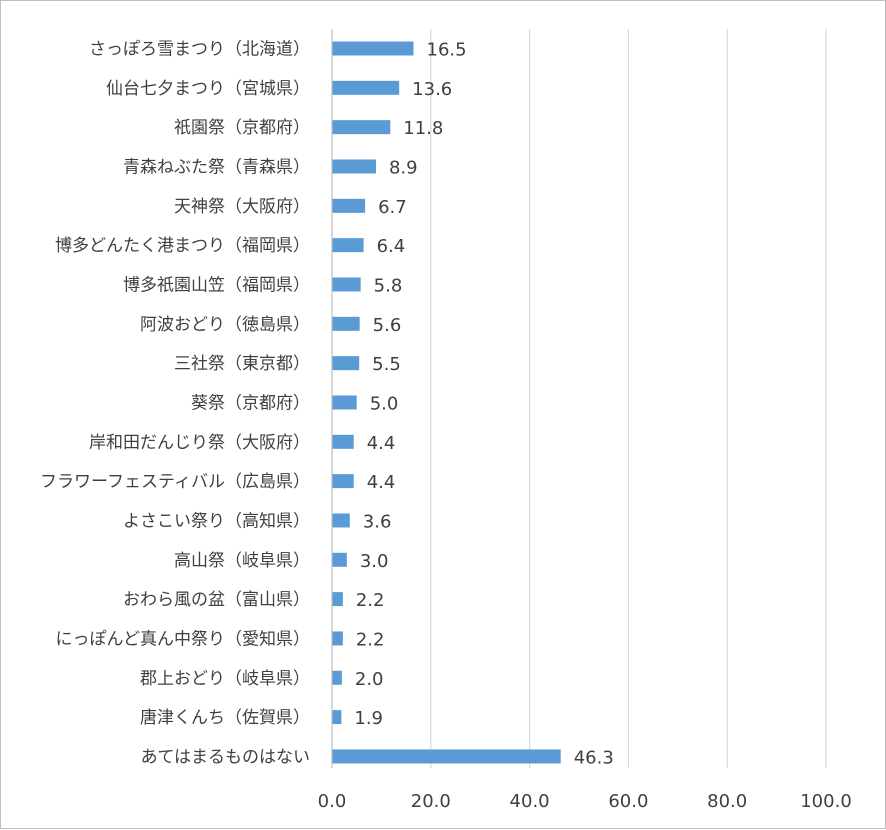  What do you see at coordinates (431, 801) in the screenshot?
I see `x-tick-label-1: 20.0` at bounding box center [431, 801].